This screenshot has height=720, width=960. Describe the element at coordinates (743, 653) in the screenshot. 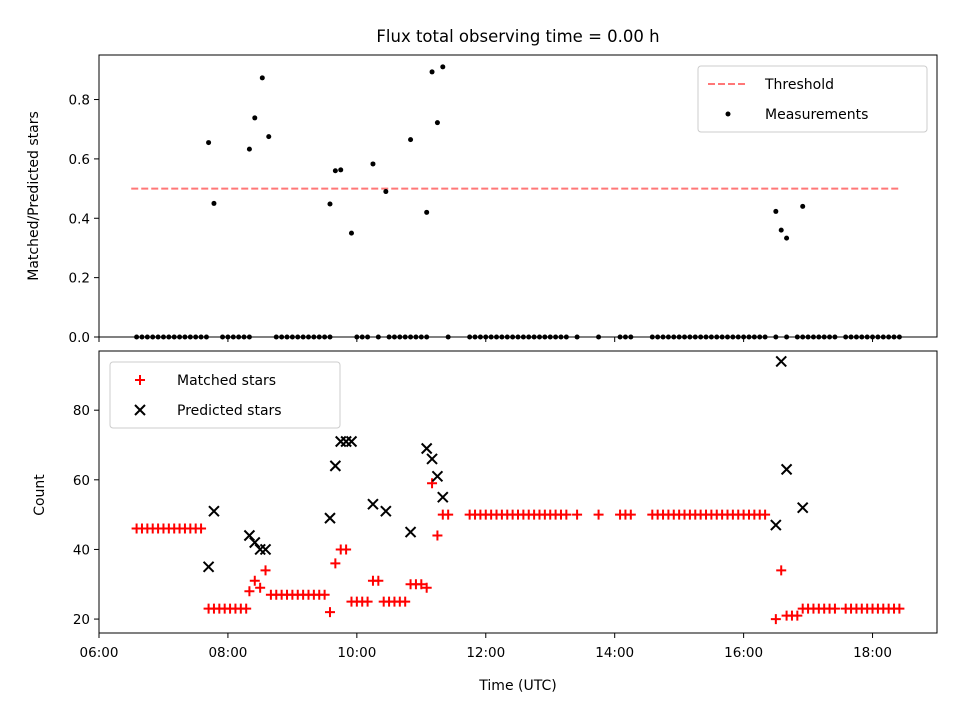

I see `x-tick-label: 16:00` at that location.